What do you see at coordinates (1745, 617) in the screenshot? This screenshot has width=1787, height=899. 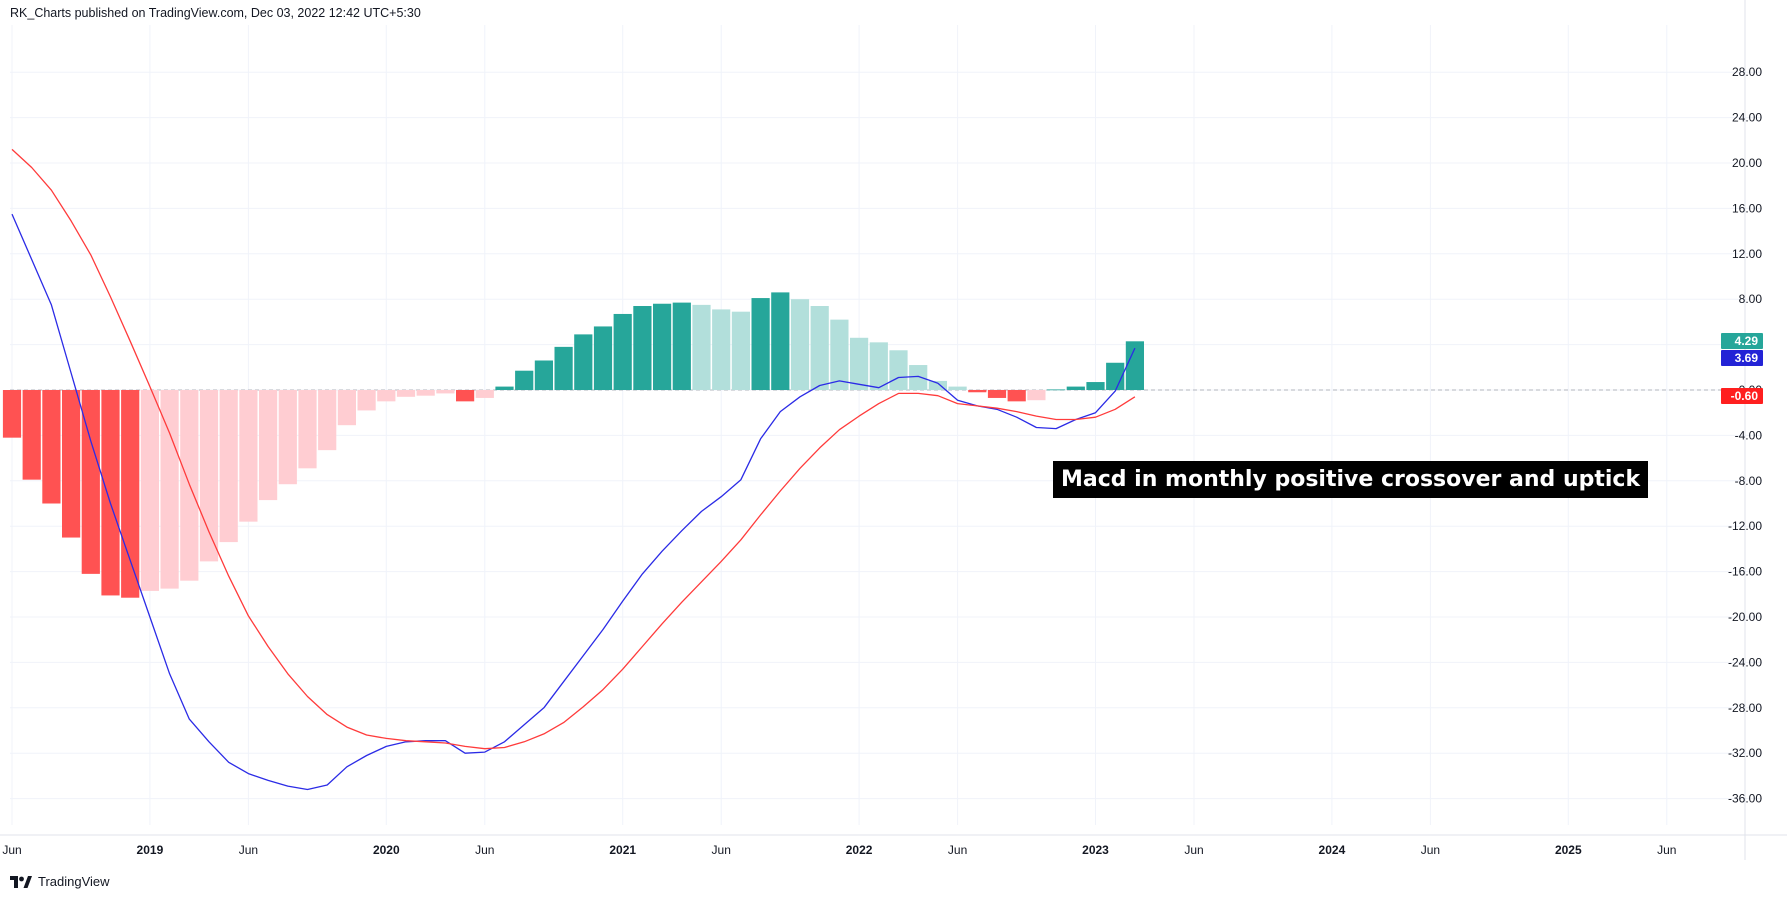 I see `y-tick-label: -20.00` at bounding box center [1745, 617].